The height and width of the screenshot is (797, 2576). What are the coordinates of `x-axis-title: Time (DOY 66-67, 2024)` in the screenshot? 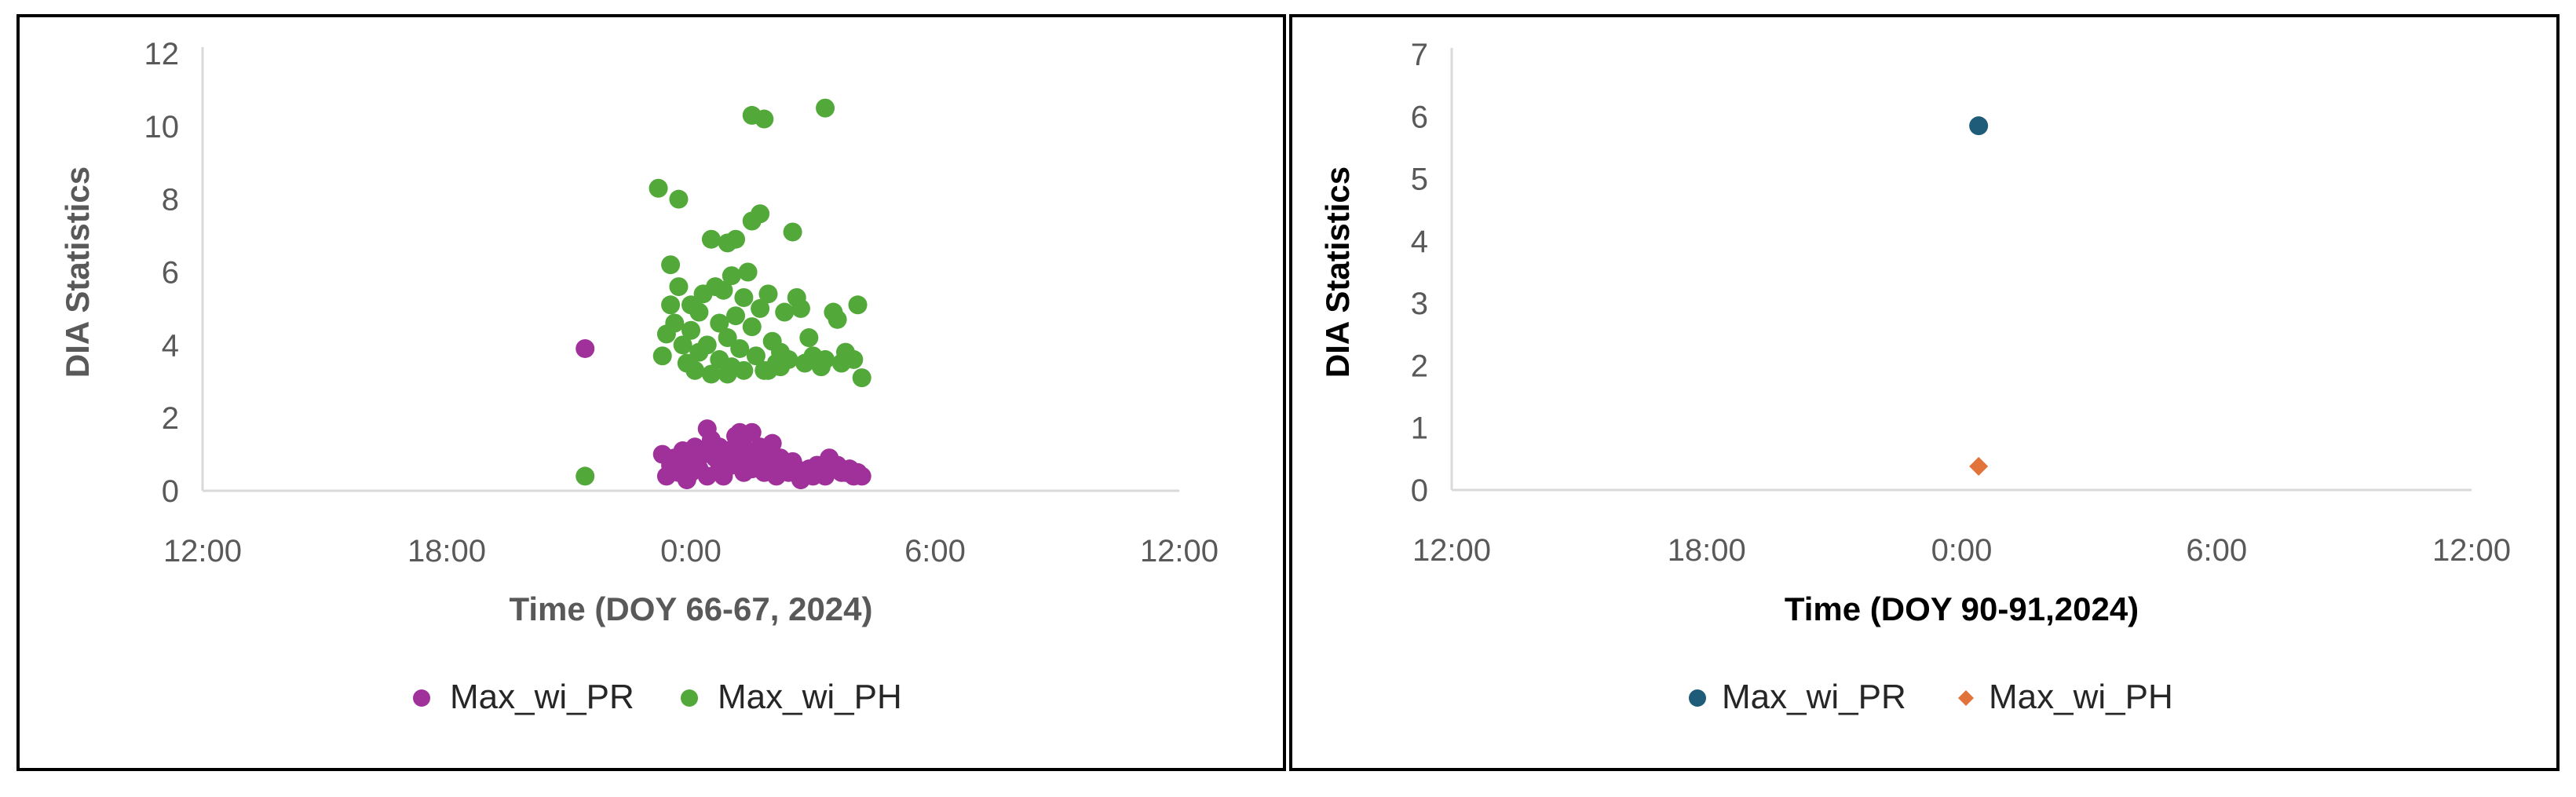 It's located at (690, 608).